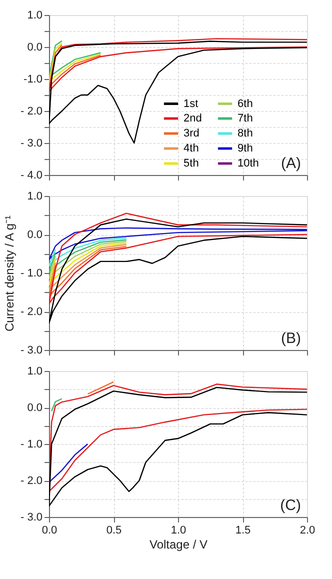  What do you see at coordinates (291, 163) in the screenshot?
I see `annotation: (A)` at bounding box center [291, 163].